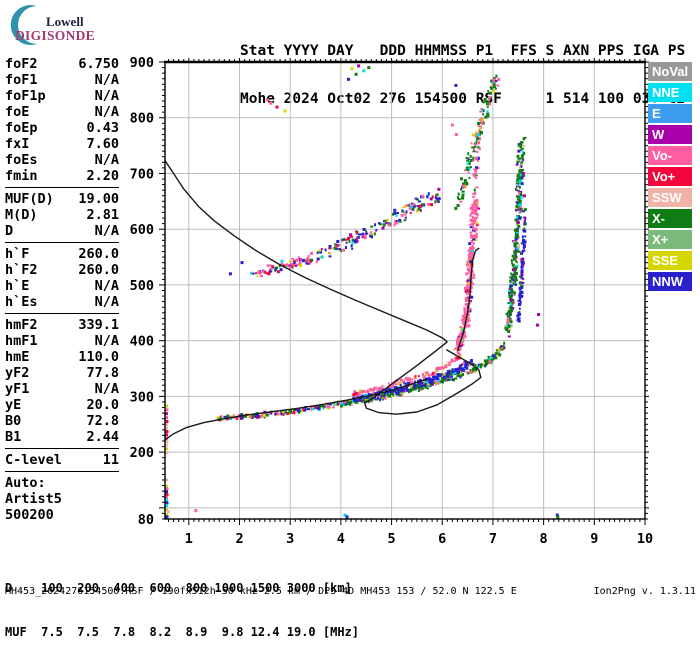  I want to click on legend-label: SSW, so click(667, 197).